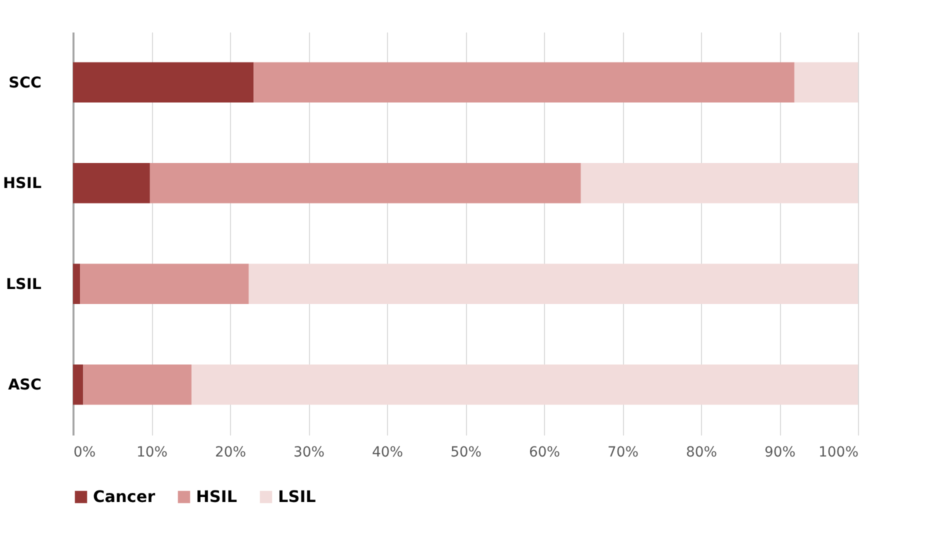 The height and width of the screenshot is (536, 931). Describe the element at coordinates (388, 452) in the screenshot. I see `x-tick-label: 40%` at that location.